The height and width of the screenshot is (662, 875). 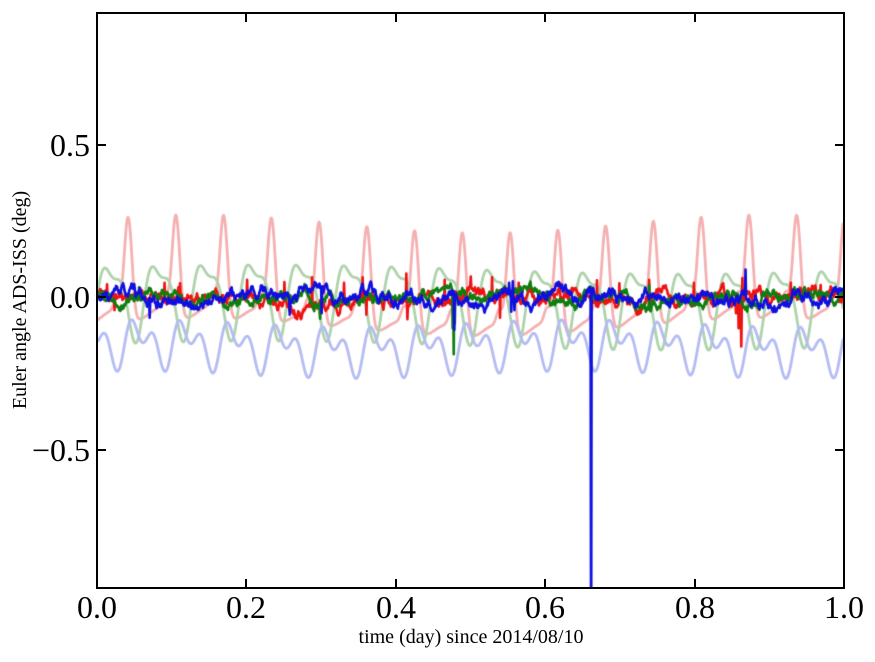 I want to click on x-tick-label: 0.2, so click(x=246, y=607).